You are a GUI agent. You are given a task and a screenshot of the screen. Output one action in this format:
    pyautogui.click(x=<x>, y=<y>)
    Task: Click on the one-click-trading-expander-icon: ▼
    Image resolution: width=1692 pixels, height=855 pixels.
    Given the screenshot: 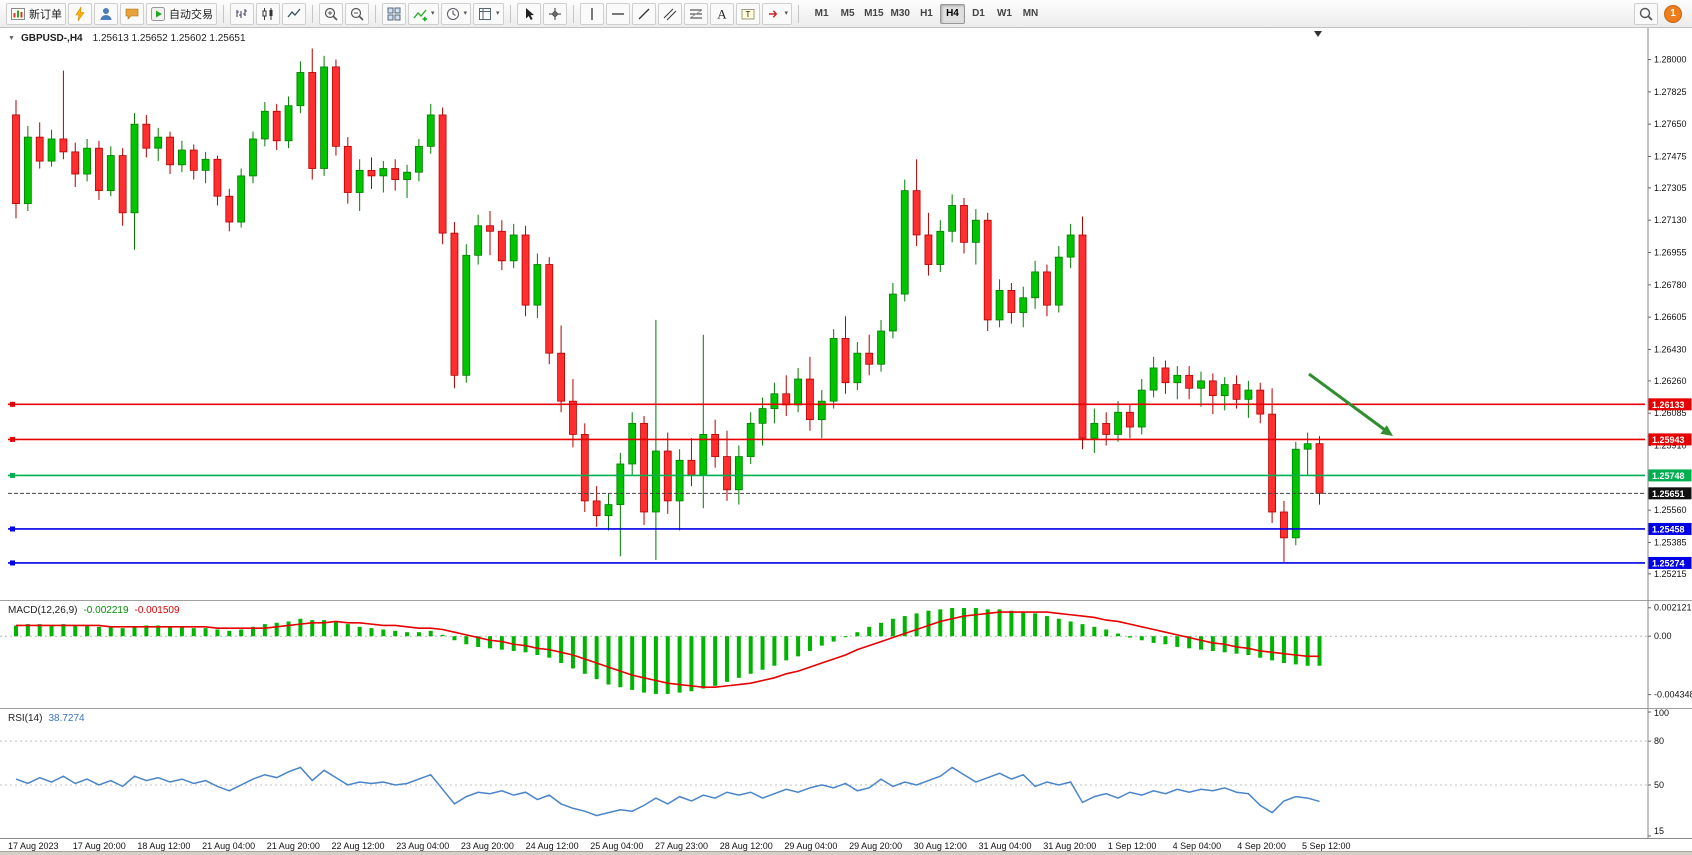 What is the action you would take?
    pyautogui.click(x=11, y=38)
    